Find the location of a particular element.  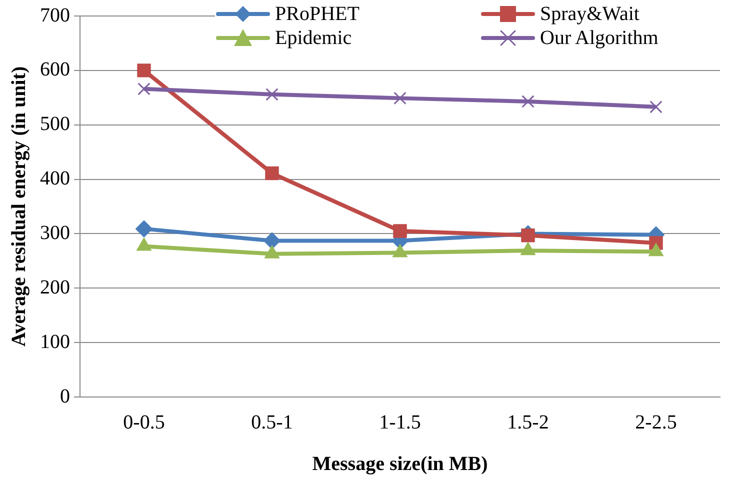

y-tick-label: 600 is located at coordinates (55, 69).